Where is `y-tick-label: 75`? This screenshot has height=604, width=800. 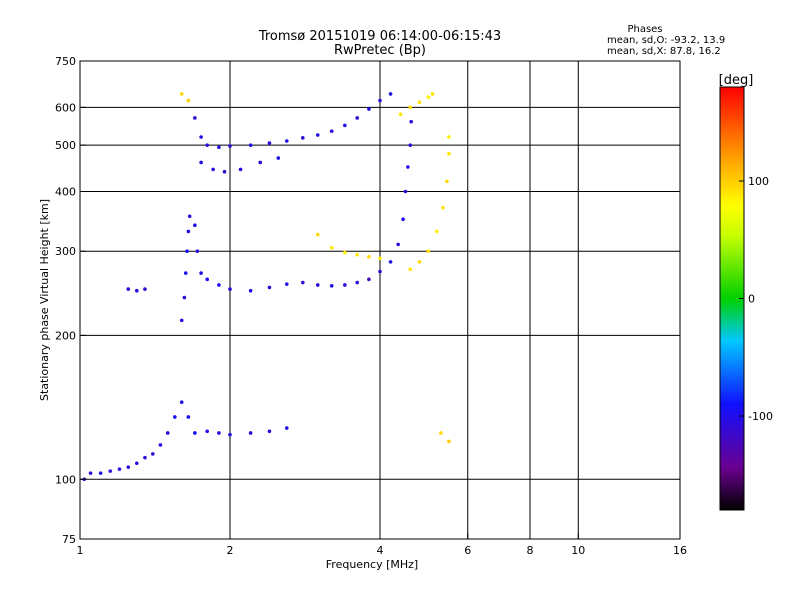
y-tick-label: 75 is located at coordinates (69, 539).